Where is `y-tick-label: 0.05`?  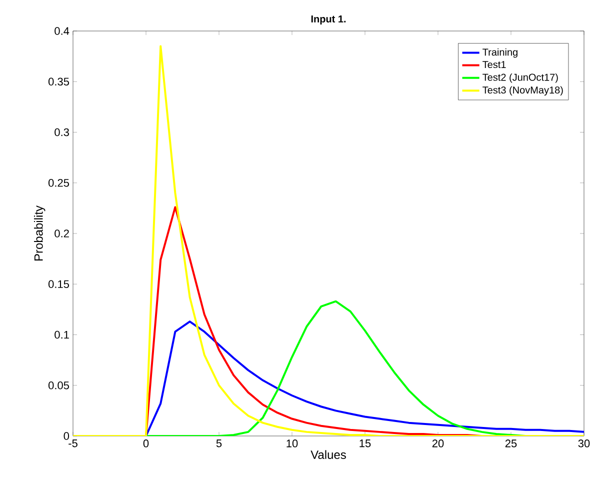 y-tick-label: 0.05 is located at coordinates (58, 385).